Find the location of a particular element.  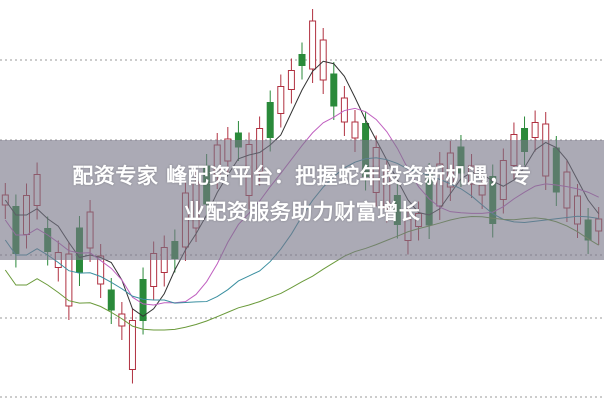

article-title-line-1: 配资专家 峰配资平台：把握蛇年投资新机遇，专 is located at coordinates (302, 176).